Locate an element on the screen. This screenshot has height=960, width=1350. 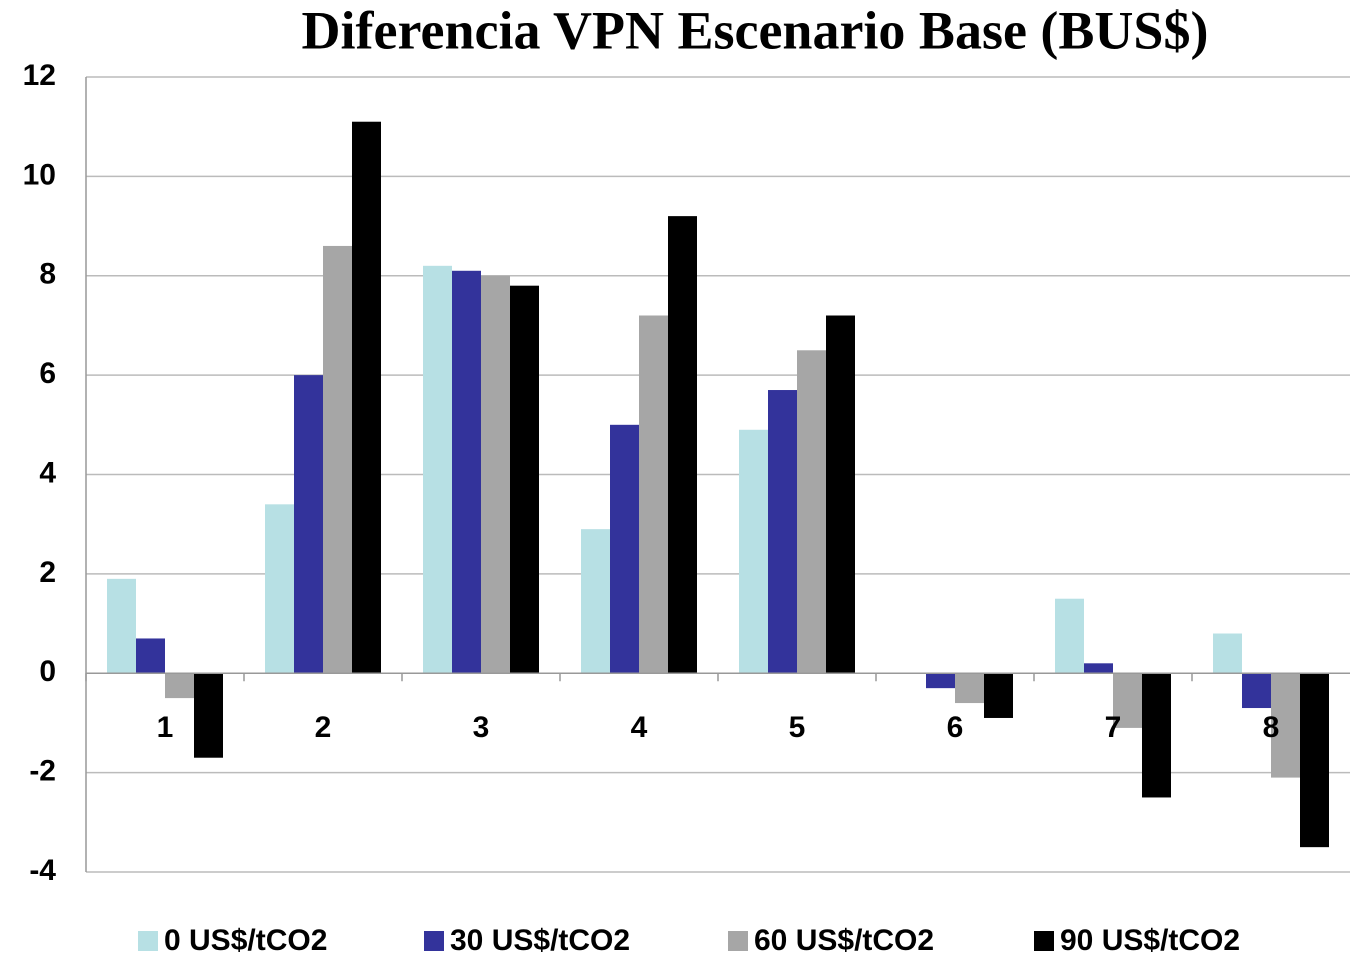
y-tick-label: 2 is located at coordinates (47, 572).